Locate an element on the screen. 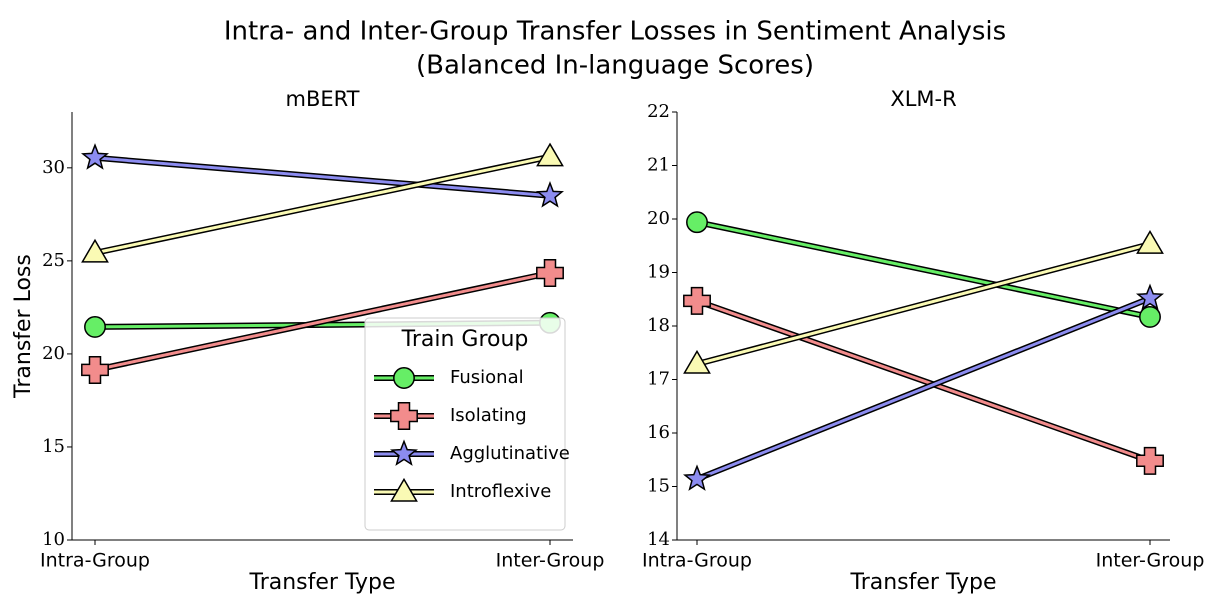 The height and width of the screenshot is (601, 1210). y-tick-label: 16 is located at coordinates (658, 432).